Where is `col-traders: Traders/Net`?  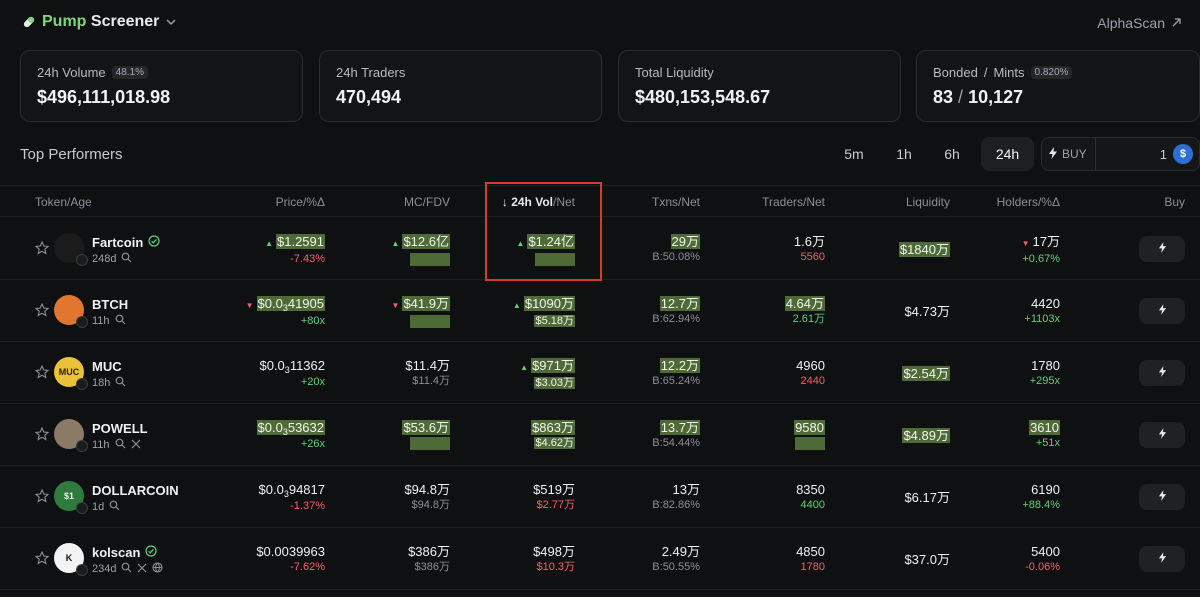 col-traders: Traders/Net is located at coordinates (793, 202).